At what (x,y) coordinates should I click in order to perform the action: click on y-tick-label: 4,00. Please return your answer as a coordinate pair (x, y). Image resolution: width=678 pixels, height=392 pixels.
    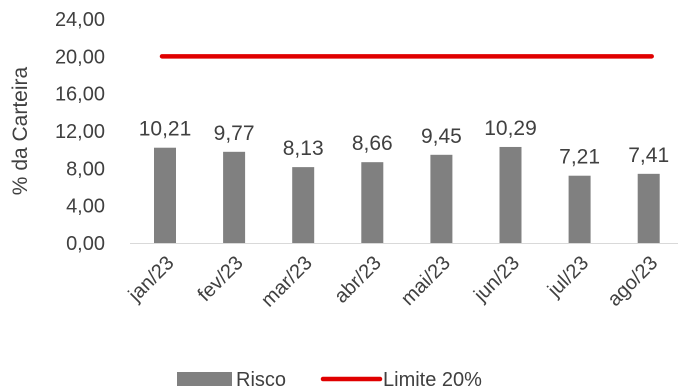
    Looking at the image, I should click on (85, 207).